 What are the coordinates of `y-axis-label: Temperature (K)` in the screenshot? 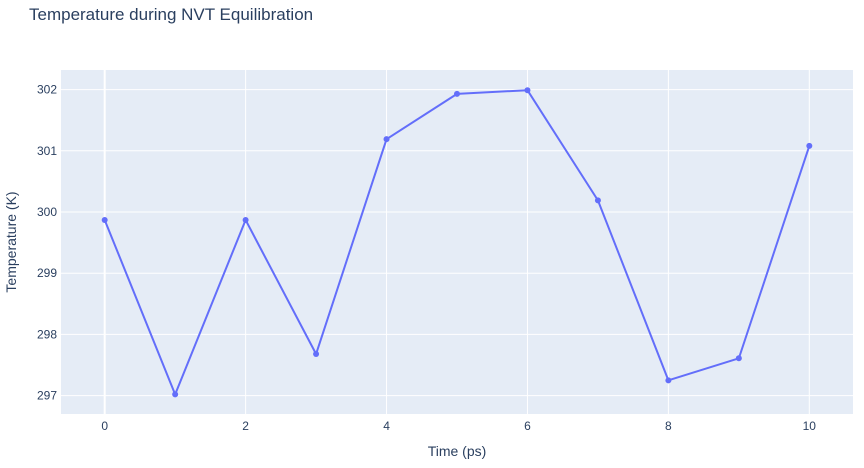 It's located at (11, 241).